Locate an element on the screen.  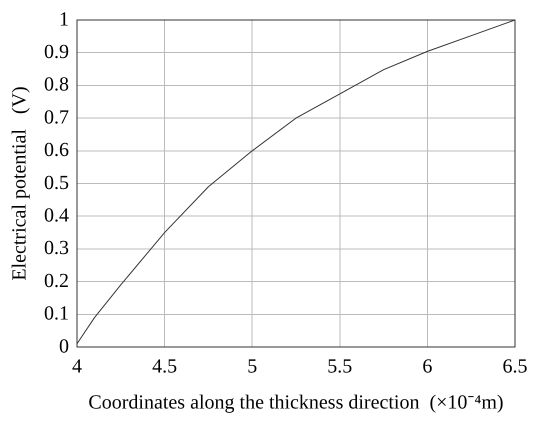
x-tick-label: 4 is located at coordinates (77, 366).